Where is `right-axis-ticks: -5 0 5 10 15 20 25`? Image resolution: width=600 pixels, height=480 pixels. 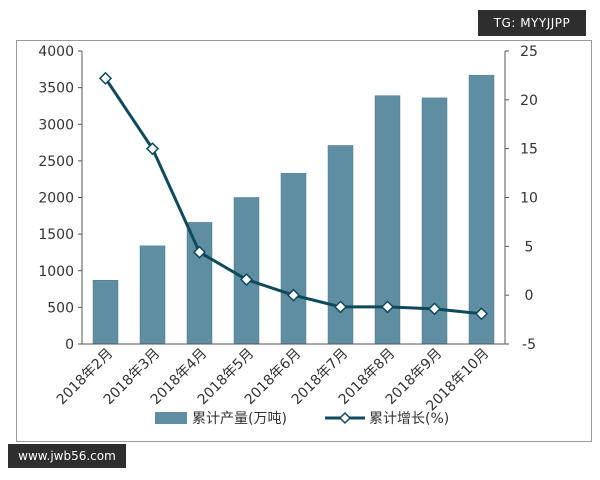 right-axis-ticks: -5 0 5 10 15 20 25 is located at coordinates (521, 198).